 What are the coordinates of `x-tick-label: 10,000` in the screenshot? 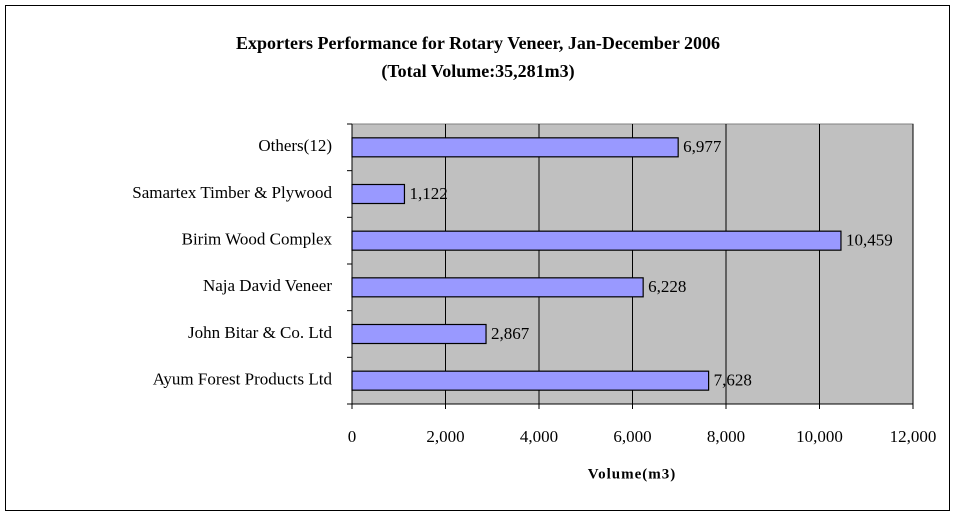 It's located at (819, 436).